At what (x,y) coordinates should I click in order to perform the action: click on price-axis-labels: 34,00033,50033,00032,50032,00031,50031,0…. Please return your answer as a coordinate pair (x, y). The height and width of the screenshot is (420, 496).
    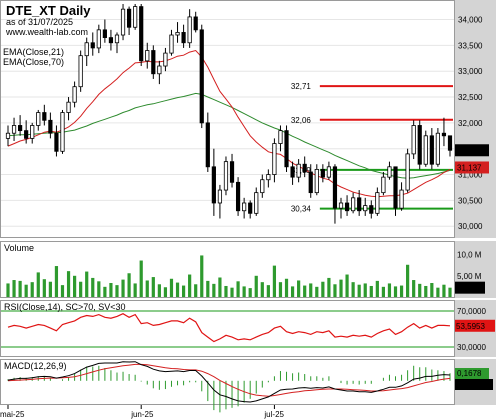
    Looking at the image, I should click on (472, 123).